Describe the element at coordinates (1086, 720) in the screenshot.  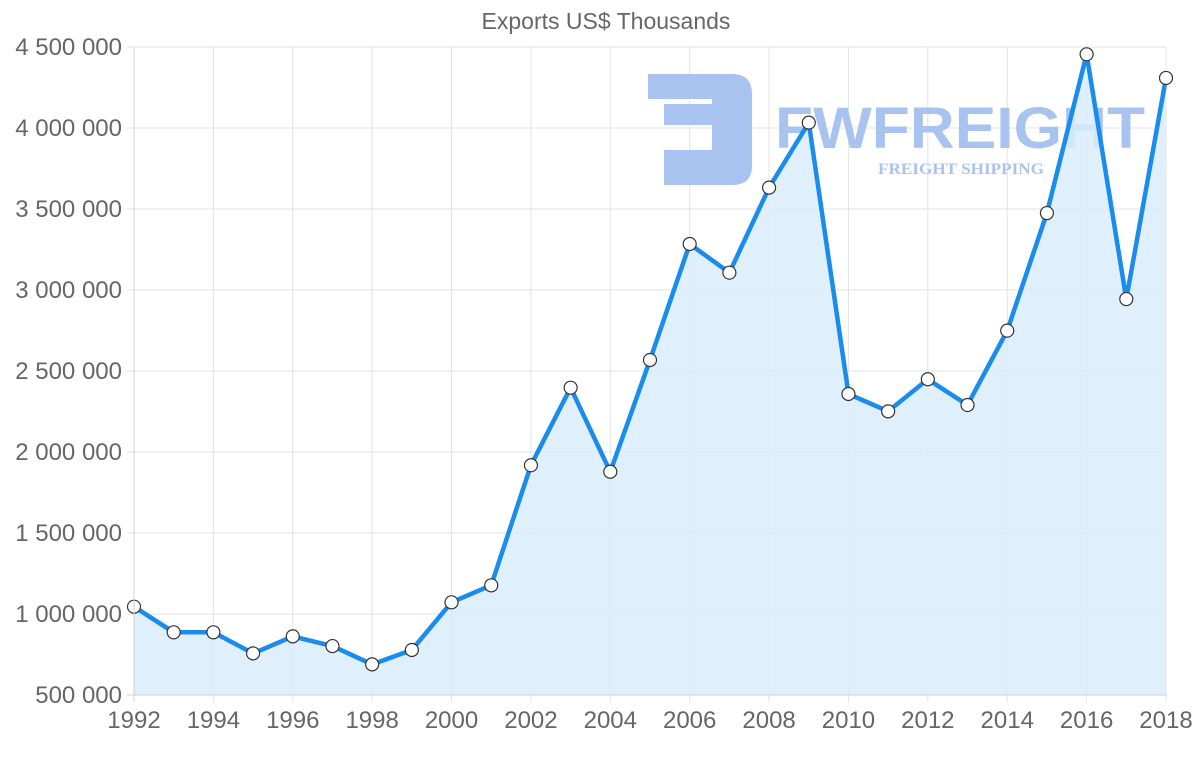
I see `x-tick-label: 2016` at that location.